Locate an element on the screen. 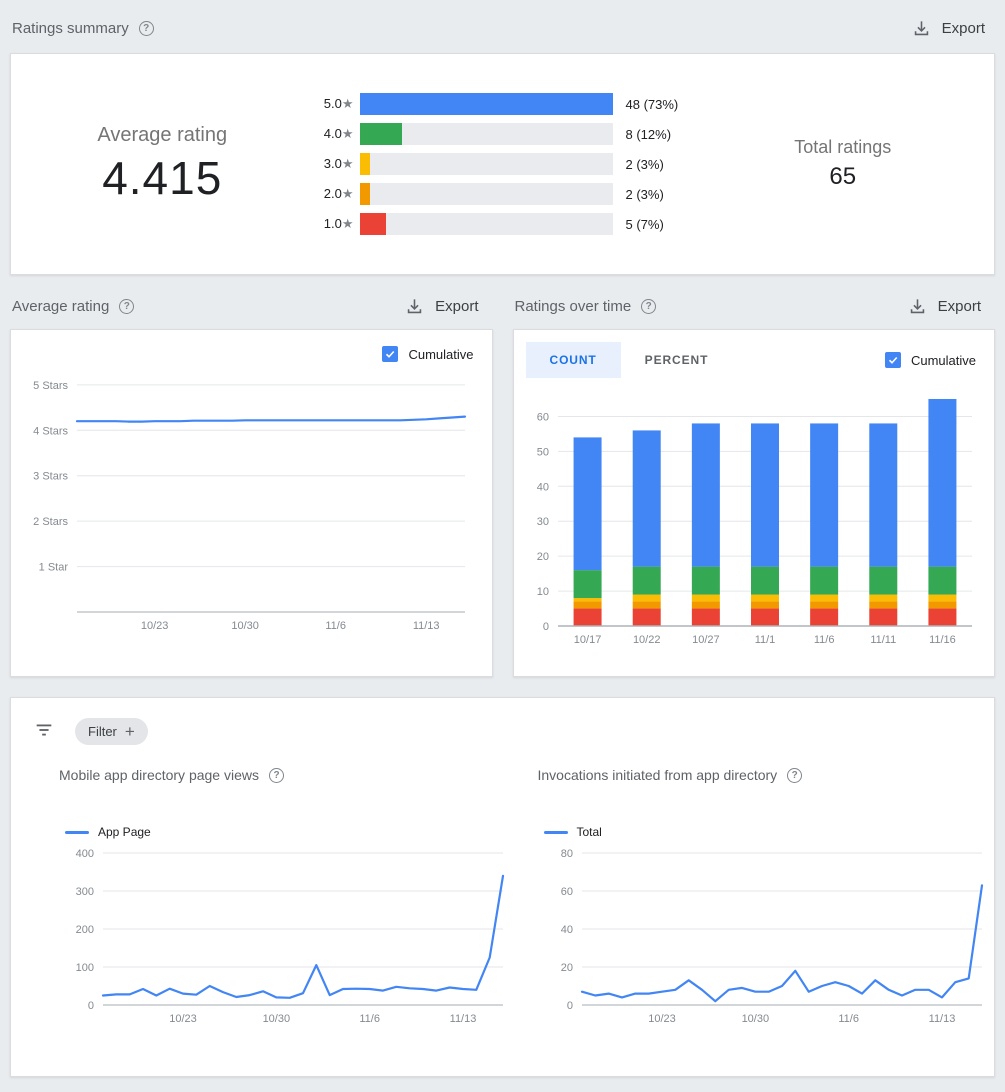 The height and width of the screenshot is (1092, 1005). legend-label: App Page is located at coordinates (124, 832).